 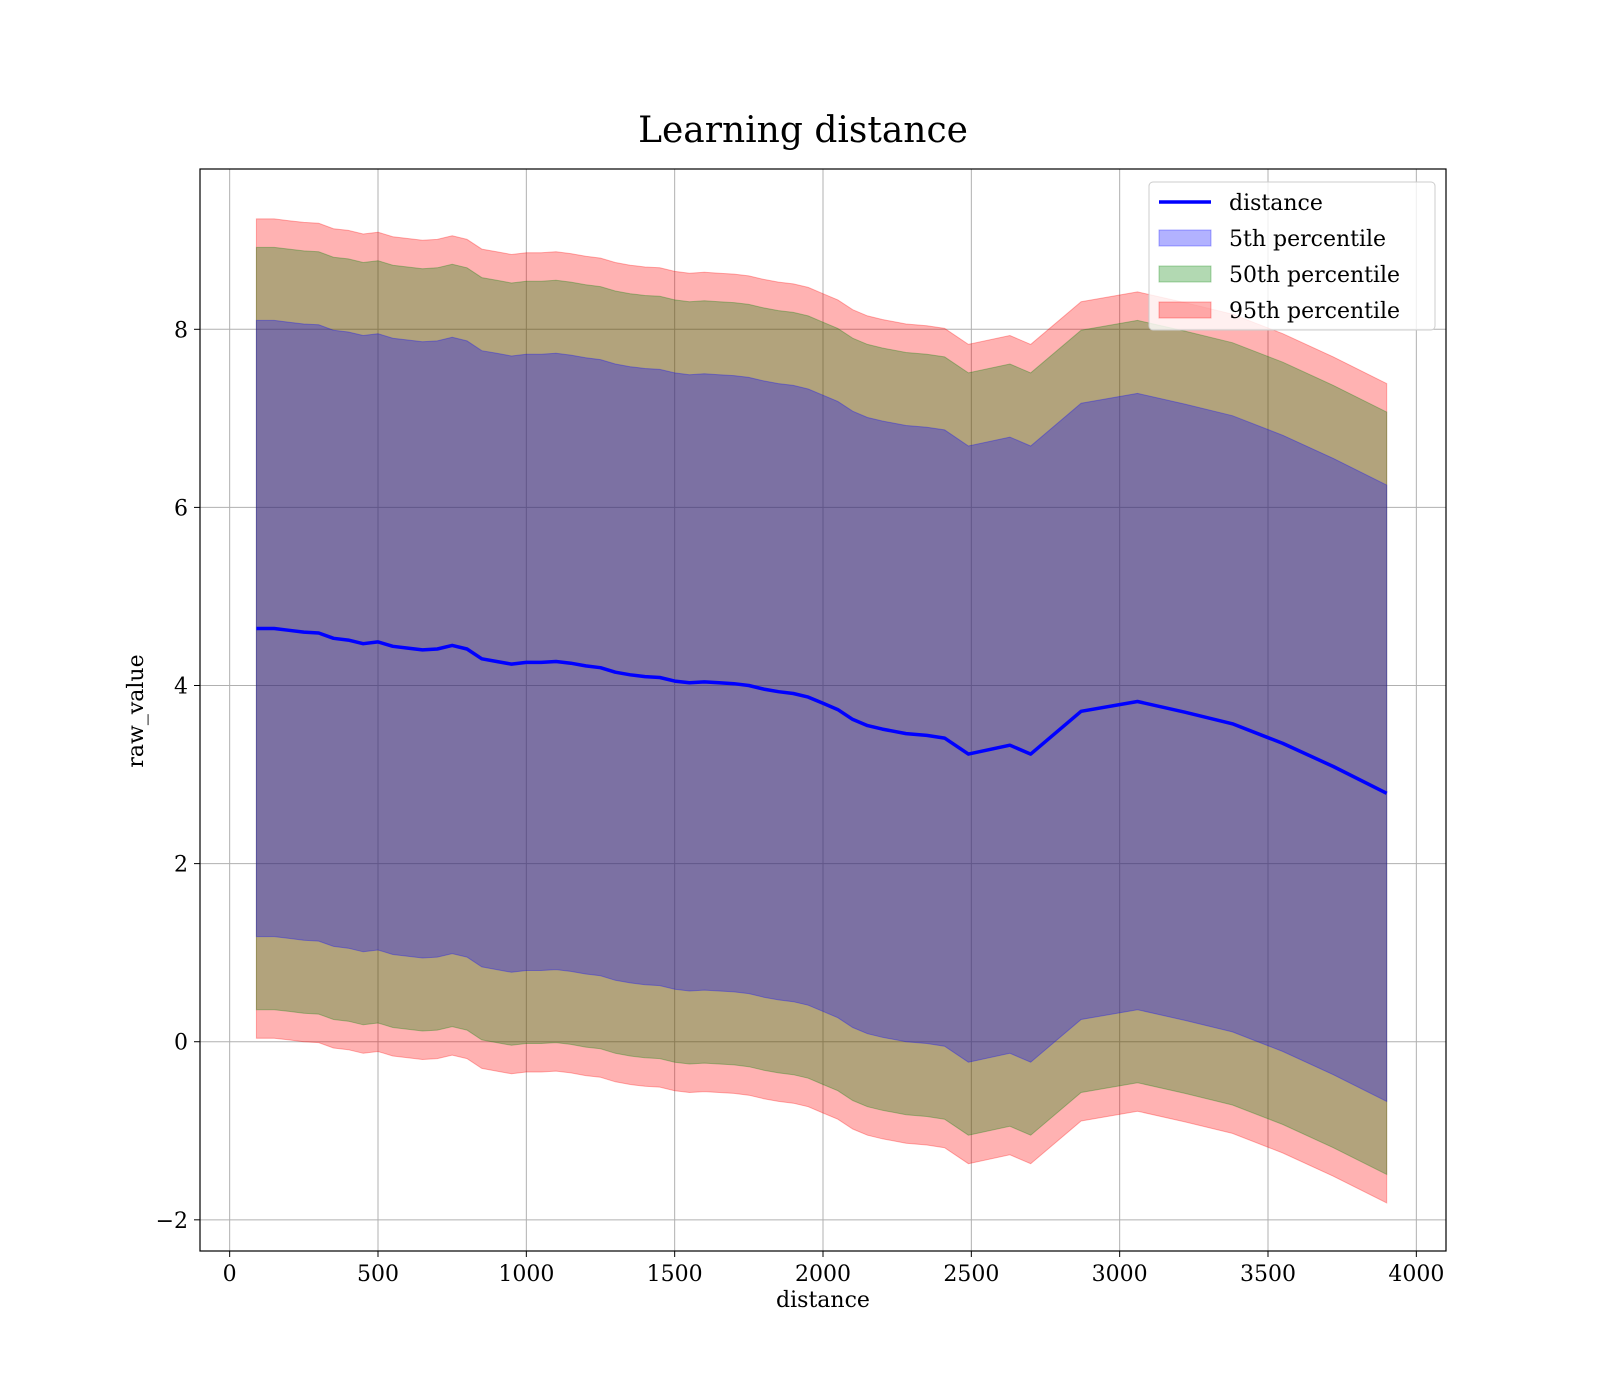 What do you see at coordinates (181, 687) in the screenshot?
I see `y-tick-label: 4` at bounding box center [181, 687].